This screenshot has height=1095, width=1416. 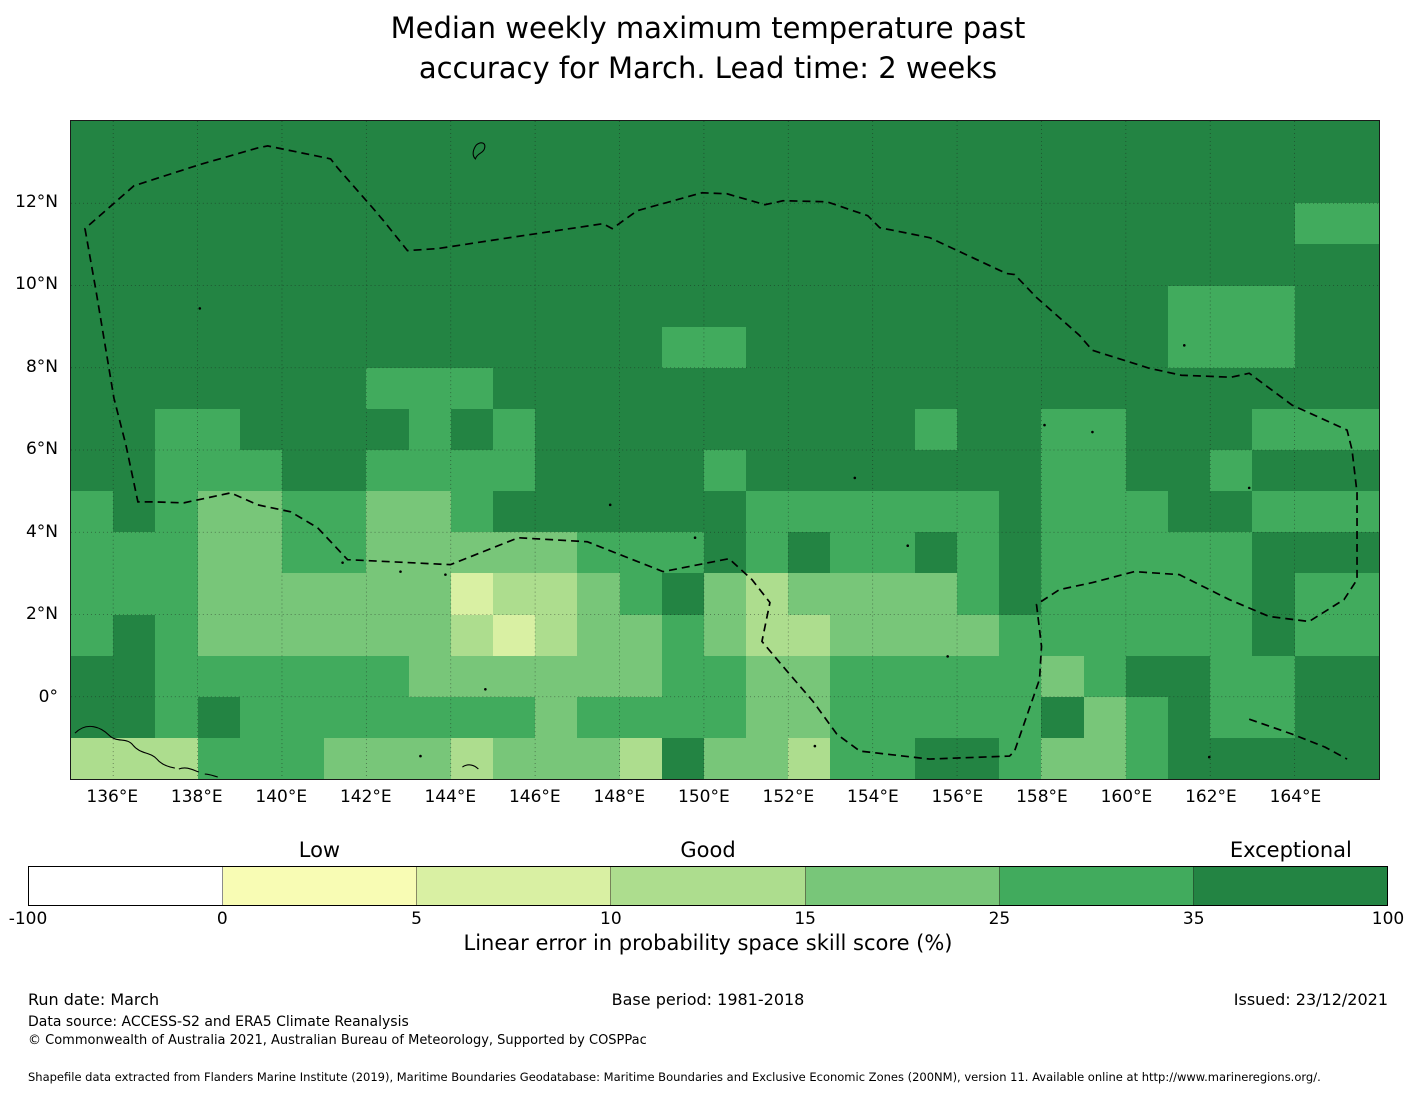 I want to click on latitude-tick-label: 0°, so click(x=48, y=696).